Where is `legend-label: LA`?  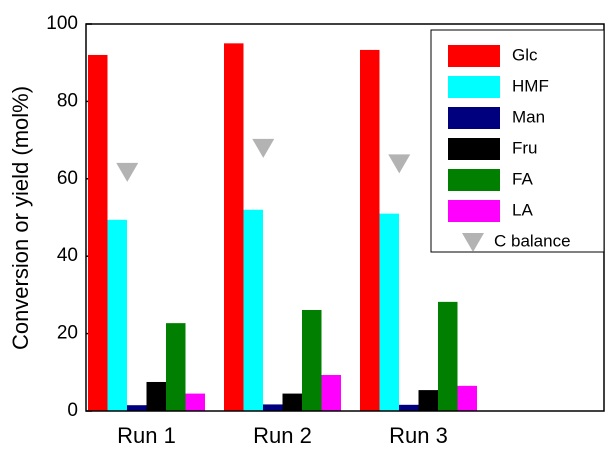 legend-label: LA is located at coordinates (522, 209).